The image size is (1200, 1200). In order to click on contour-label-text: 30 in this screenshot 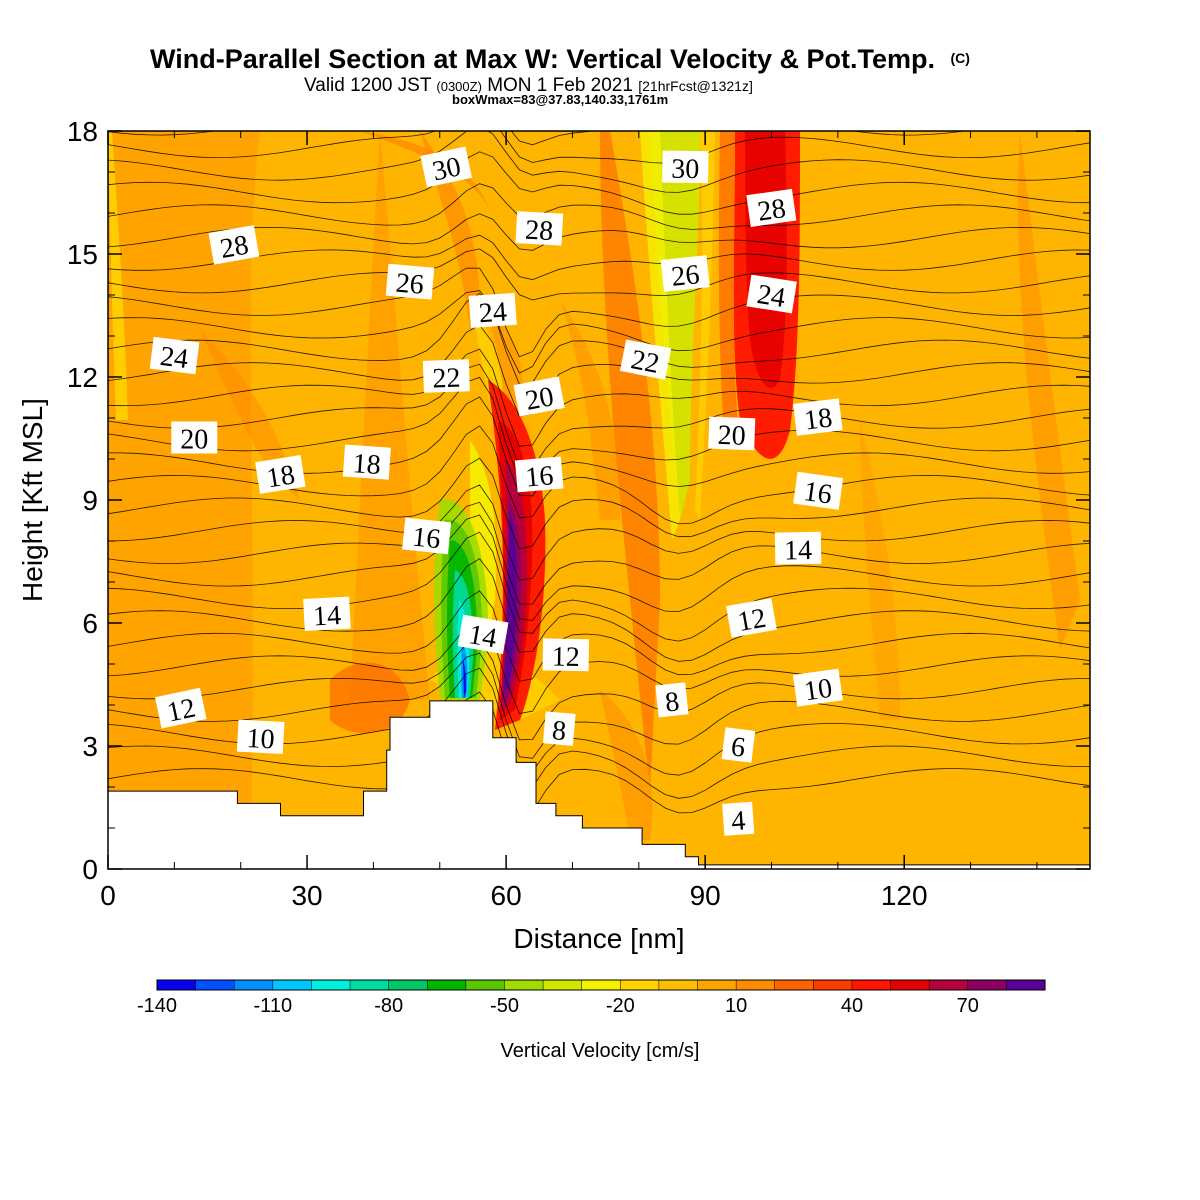, I will do `click(447, 169)`.